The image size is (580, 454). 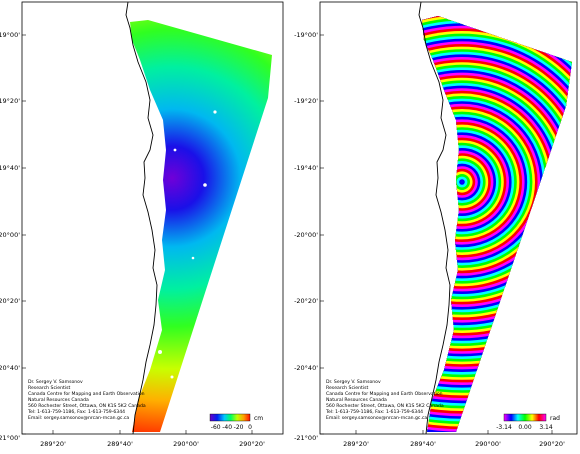 I want to click on colorbar-tick-label: -3.14, so click(x=504, y=427).